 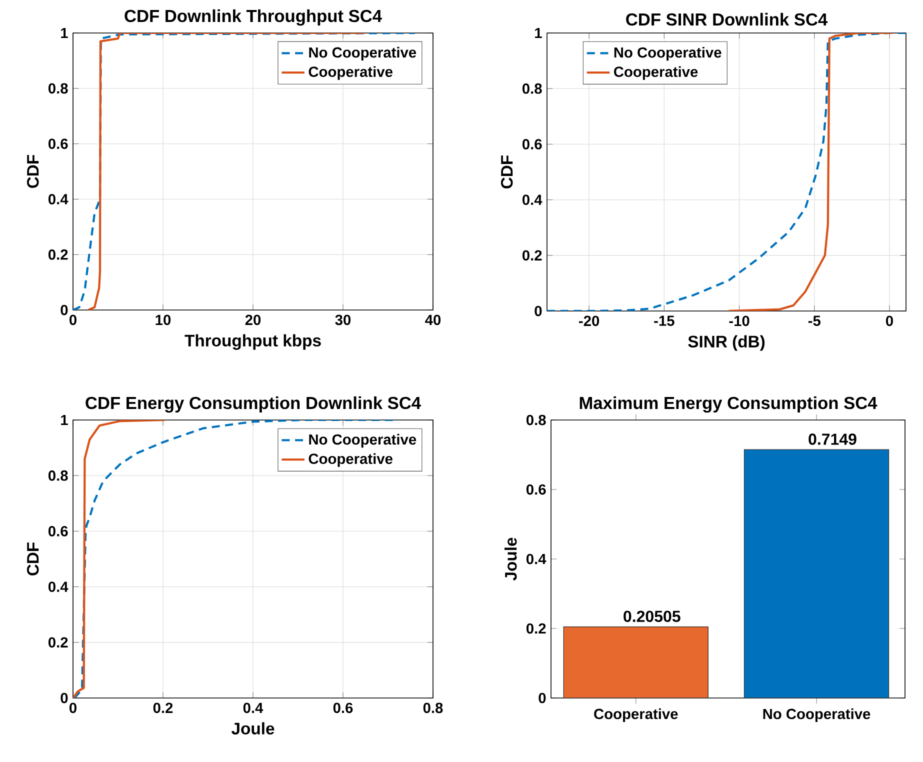 I want to click on x-tick-label: 20, so click(x=253, y=320).